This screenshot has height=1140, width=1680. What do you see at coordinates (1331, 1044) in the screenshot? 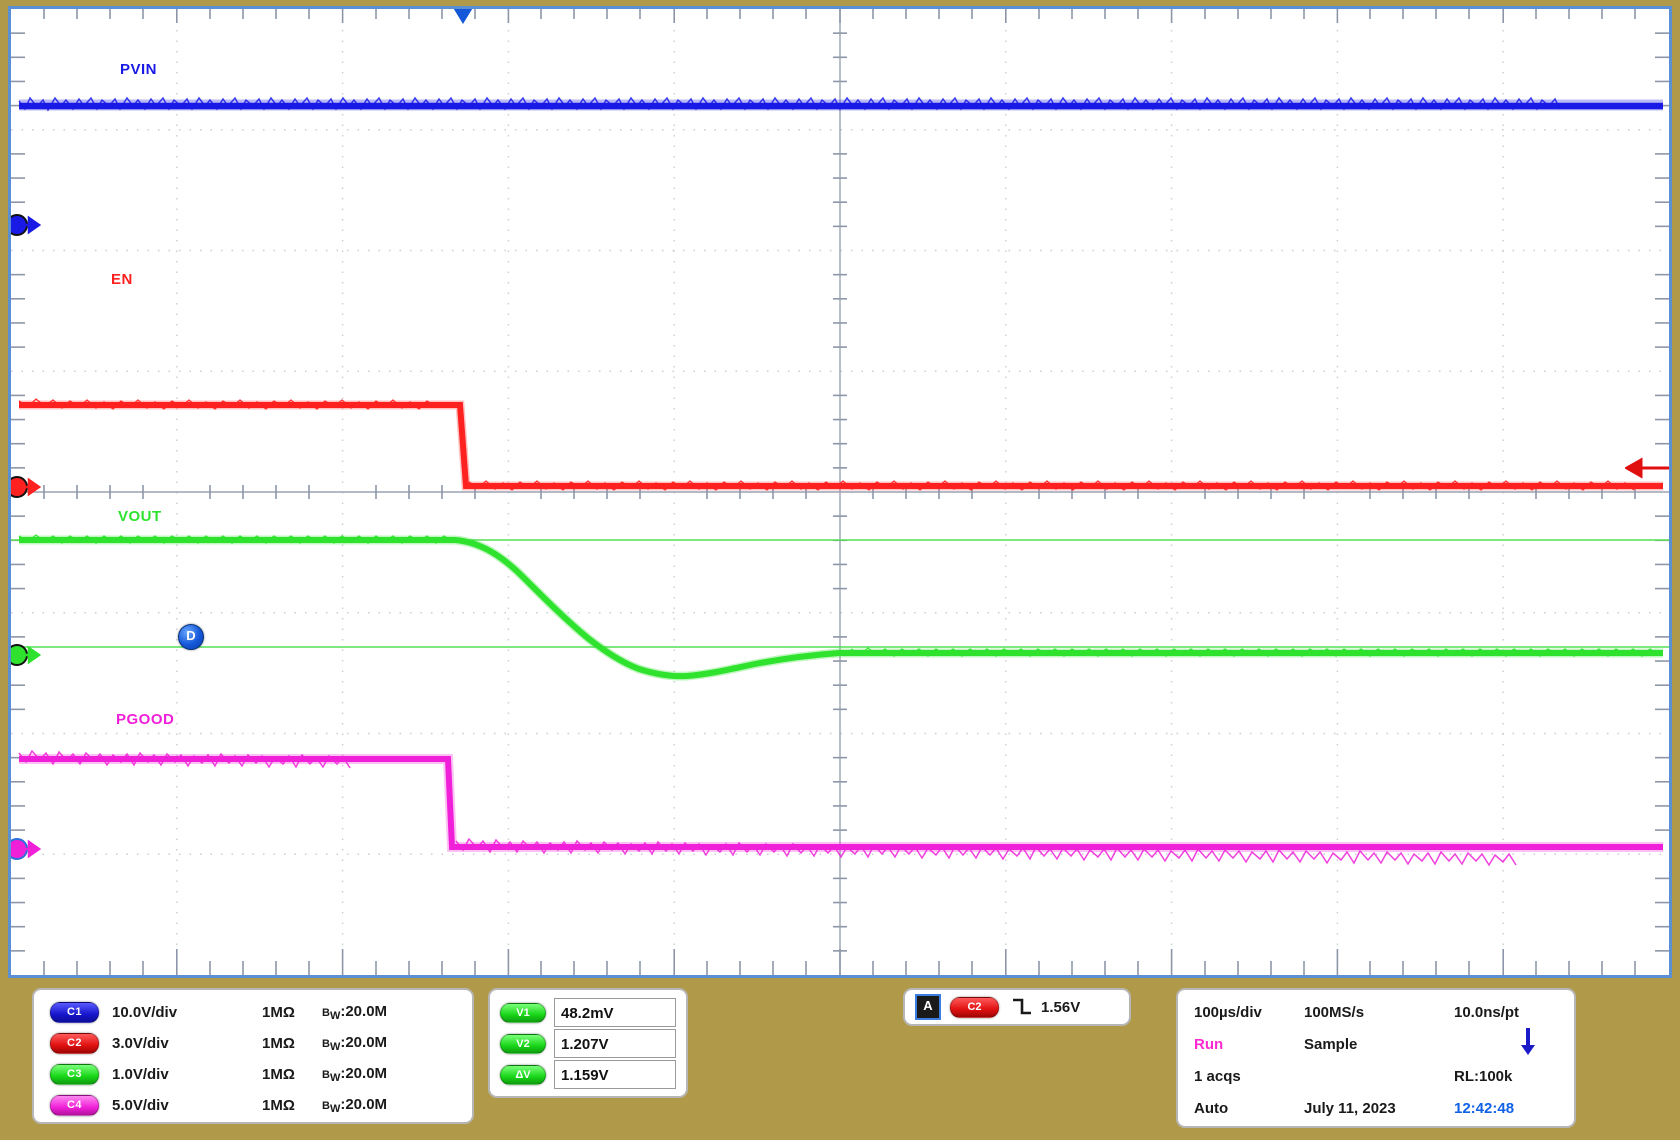
I see `acquisition-mode: Sample` at bounding box center [1331, 1044].